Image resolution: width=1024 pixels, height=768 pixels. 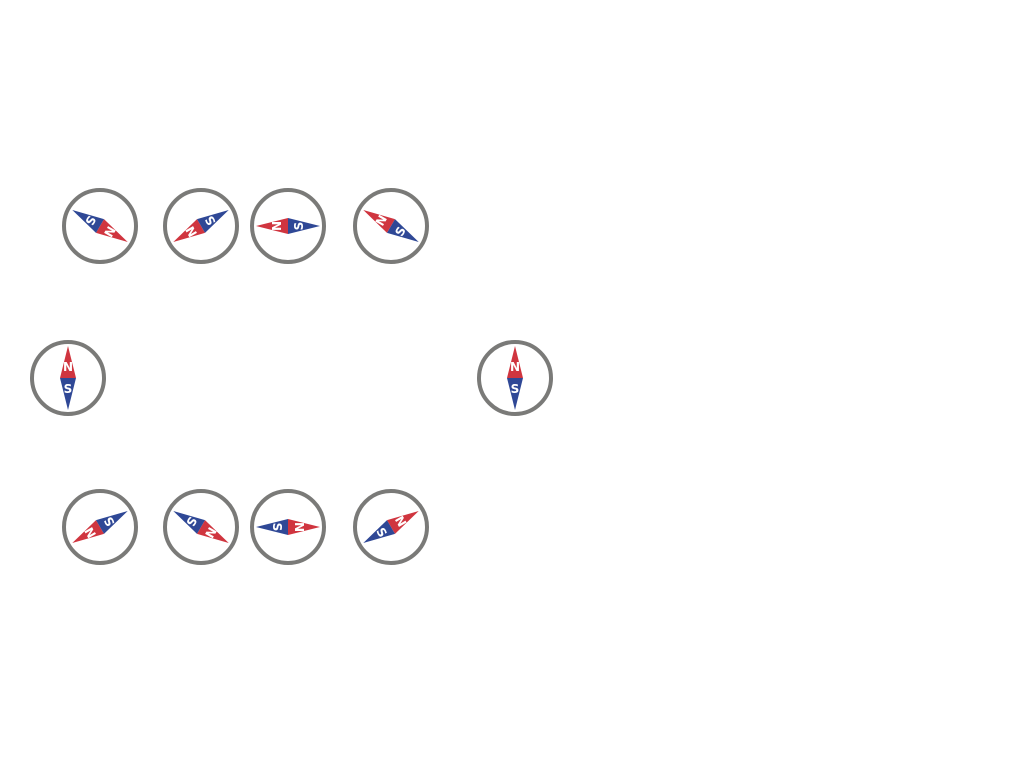 I want to click on compass-top-1: NS, so click(x=100, y=226).